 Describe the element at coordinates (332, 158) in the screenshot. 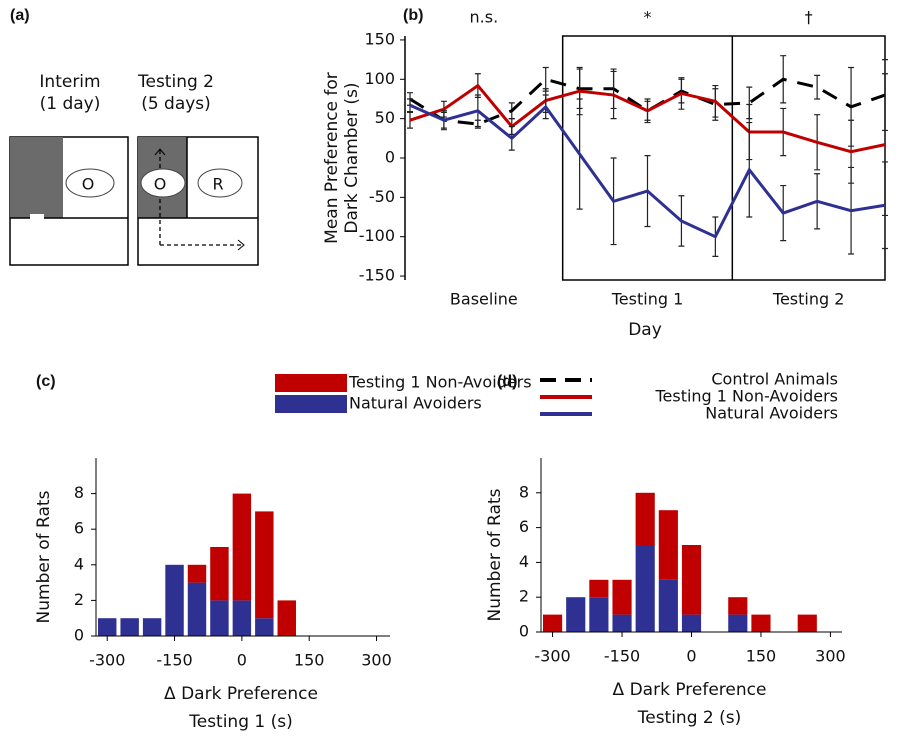

I see `y-axis-title: Mean Preference for` at that location.